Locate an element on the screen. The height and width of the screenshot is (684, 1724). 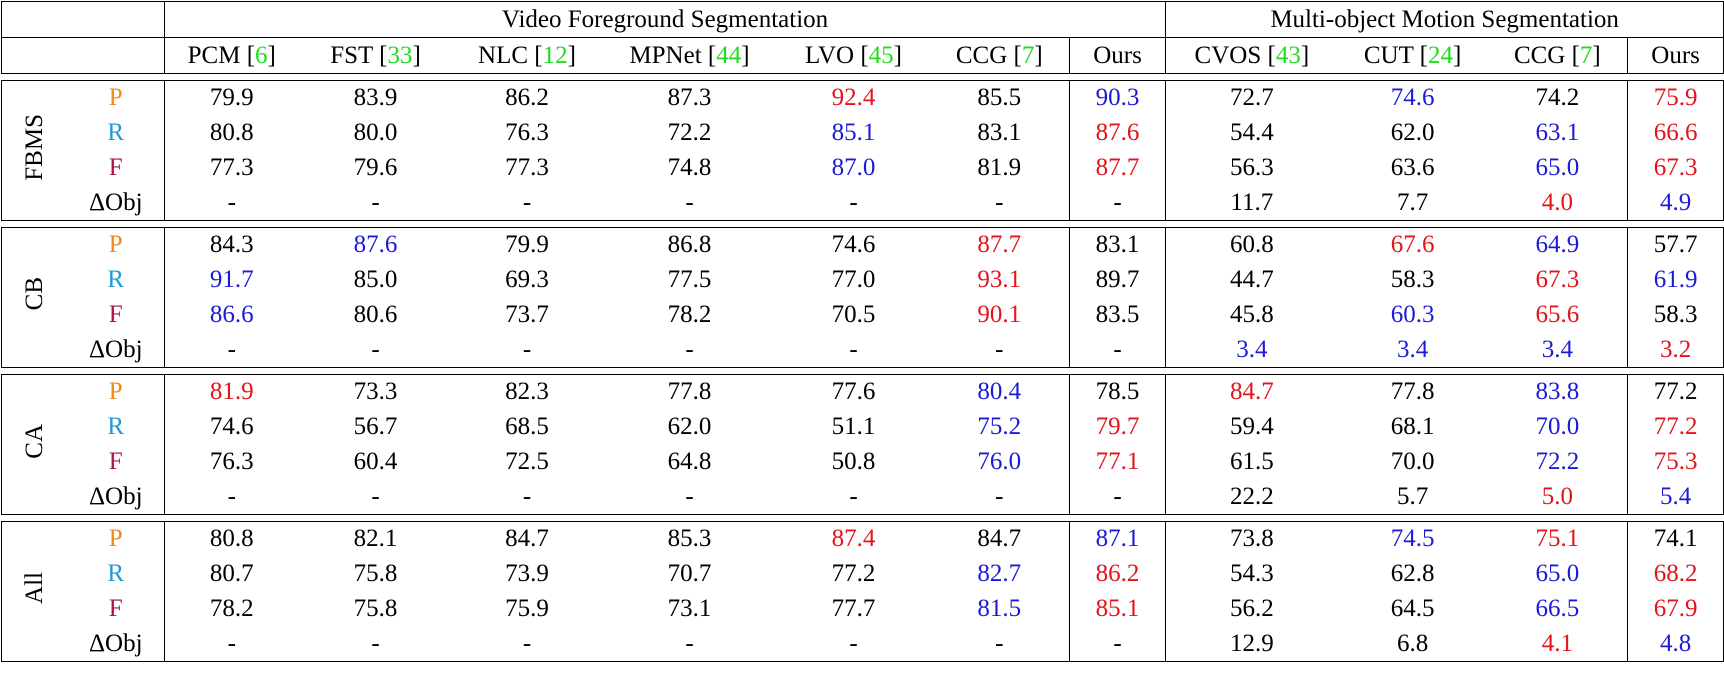
score-cell: 87.6 is located at coordinates (1118, 133).